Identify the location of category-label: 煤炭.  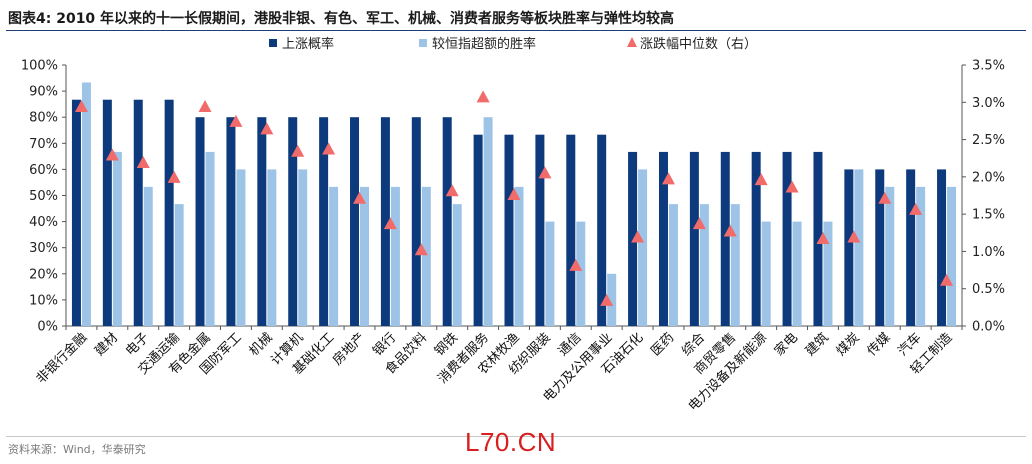
(848, 344).